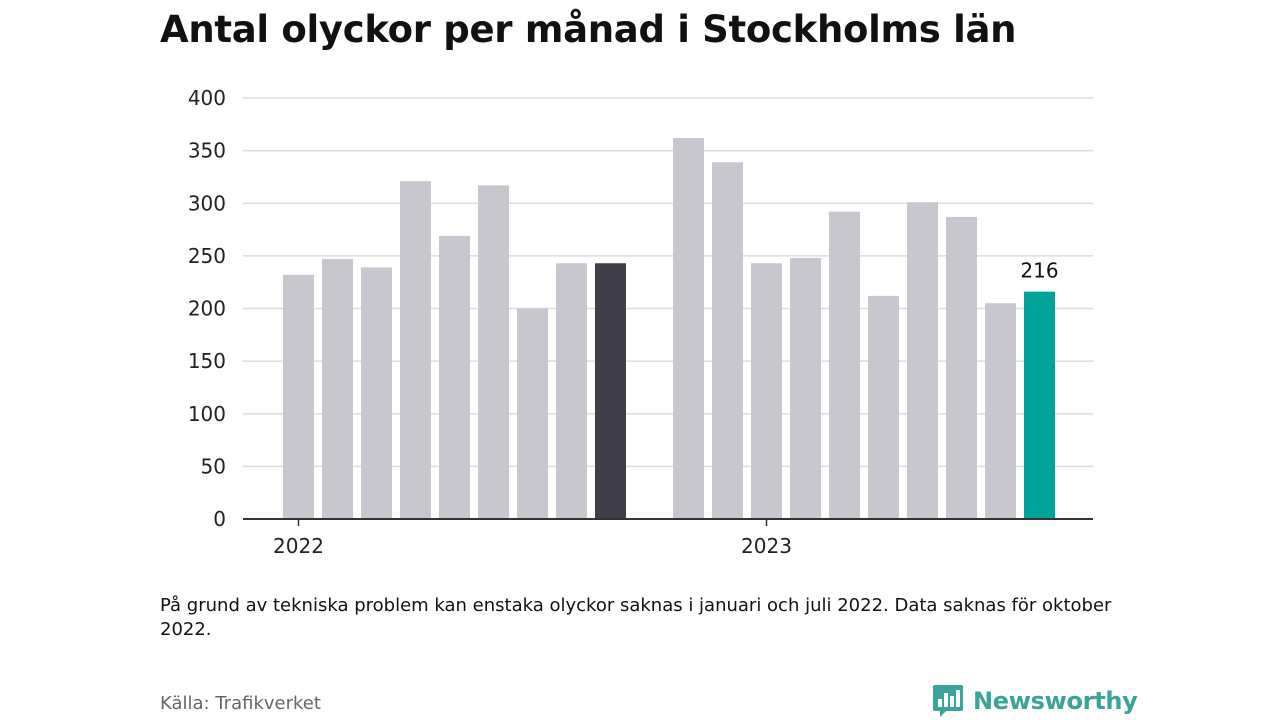 This screenshot has width=1280, height=720. Describe the element at coordinates (207, 361) in the screenshot. I see `y-tick-label: 150` at that location.